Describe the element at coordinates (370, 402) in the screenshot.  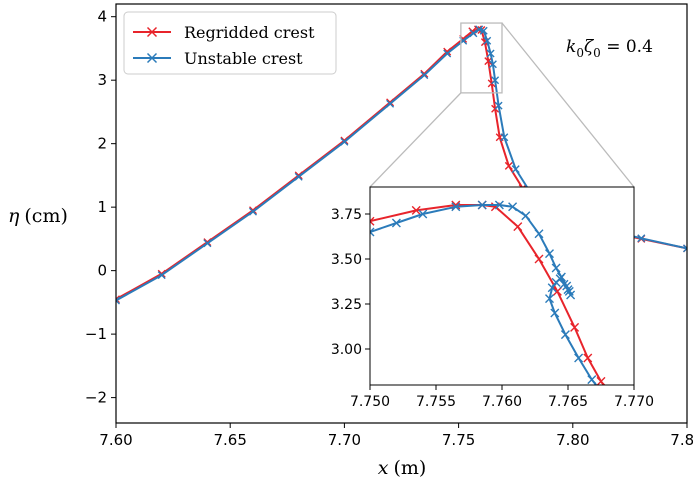
I see `inset-x-tick-label-0: 7.750` at that location.